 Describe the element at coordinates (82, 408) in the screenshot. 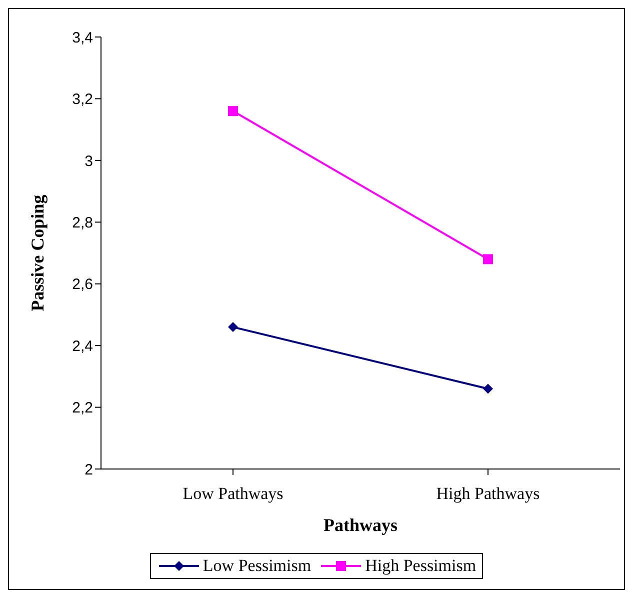

I see `y-tick-label: 2,2` at that location.